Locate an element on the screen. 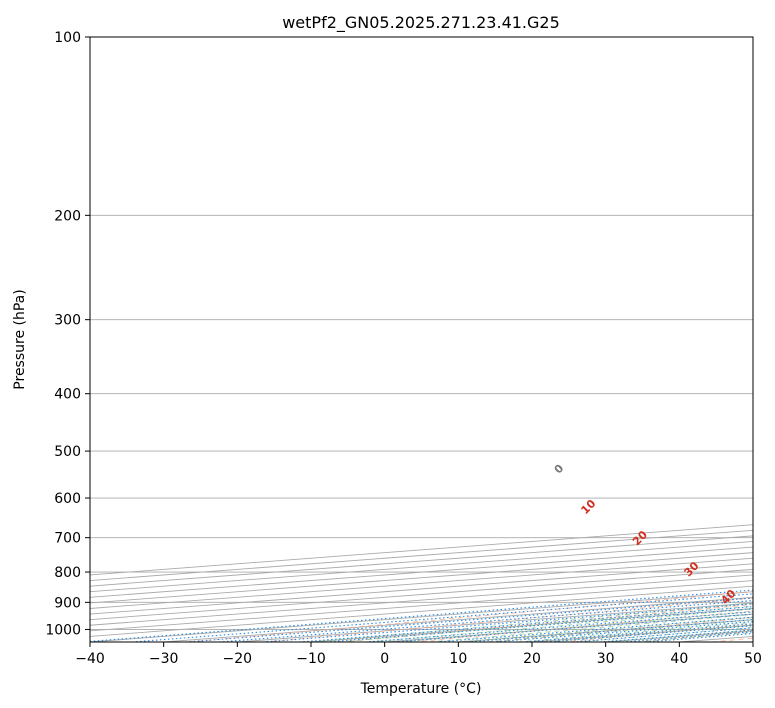 The height and width of the screenshot is (708, 775). y-tick-label: 100 is located at coordinates (67, 38).